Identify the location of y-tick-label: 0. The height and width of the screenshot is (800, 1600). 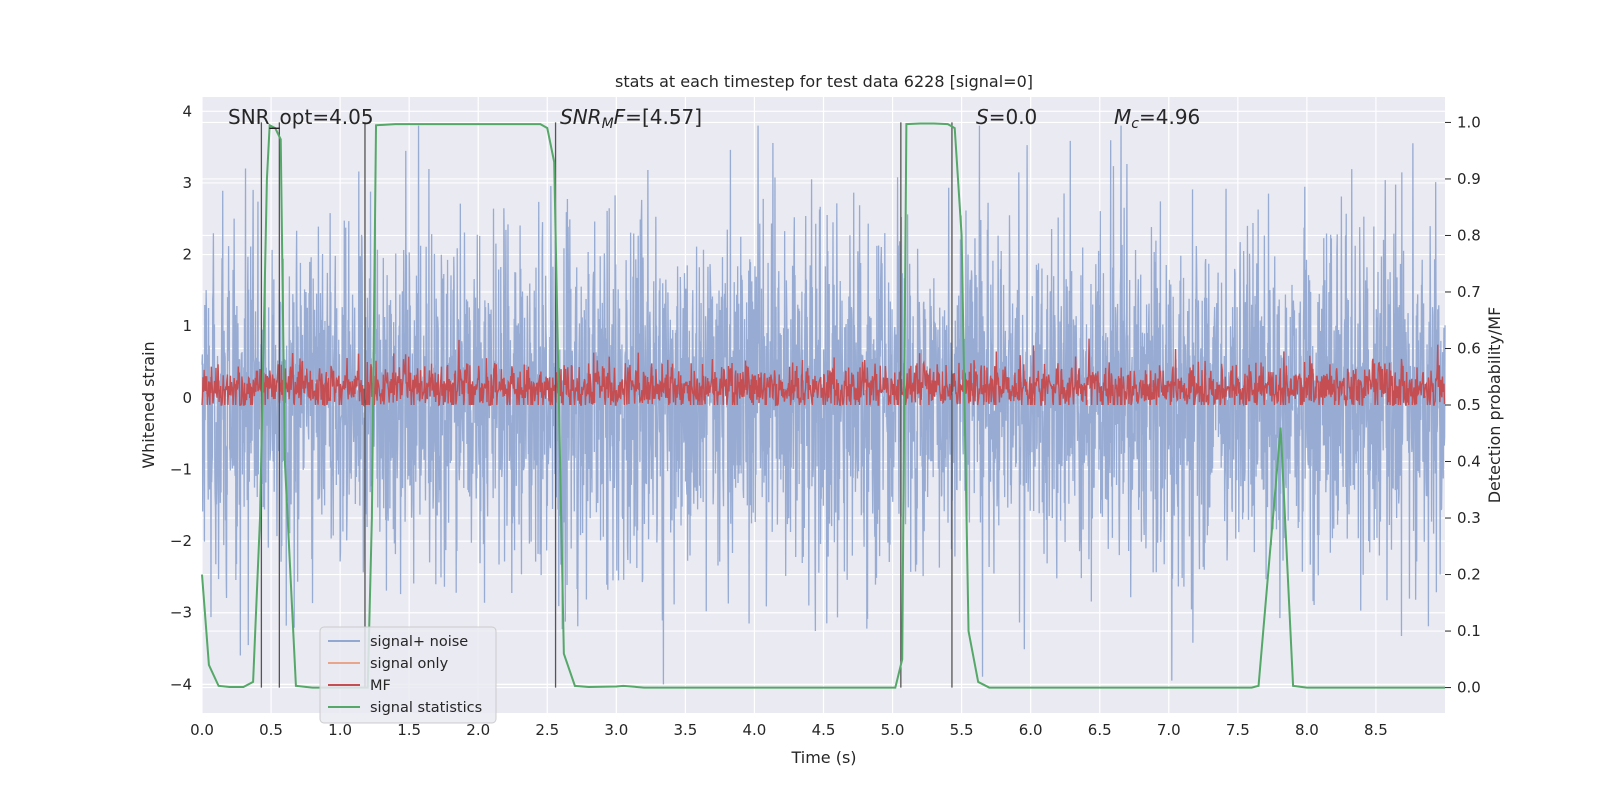
(187, 398).